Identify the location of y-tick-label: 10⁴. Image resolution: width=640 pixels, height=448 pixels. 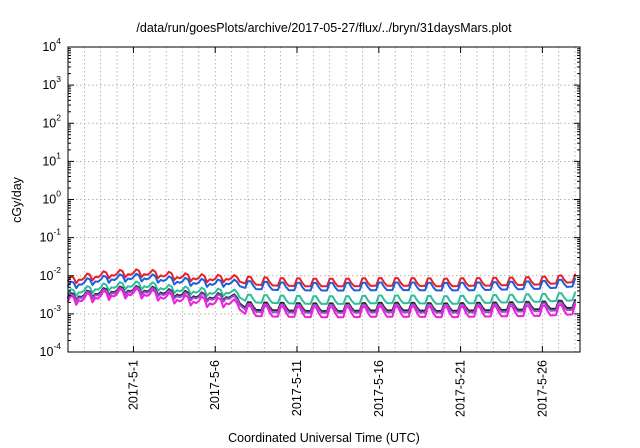
(51, 45).